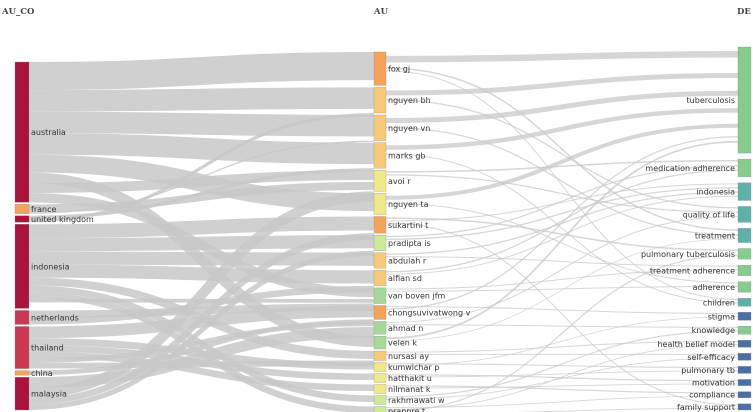  What do you see at coordinates (410, 378) in the screenshot?
I see `node-label: hatthakit u` at bounding box center [410, 378].